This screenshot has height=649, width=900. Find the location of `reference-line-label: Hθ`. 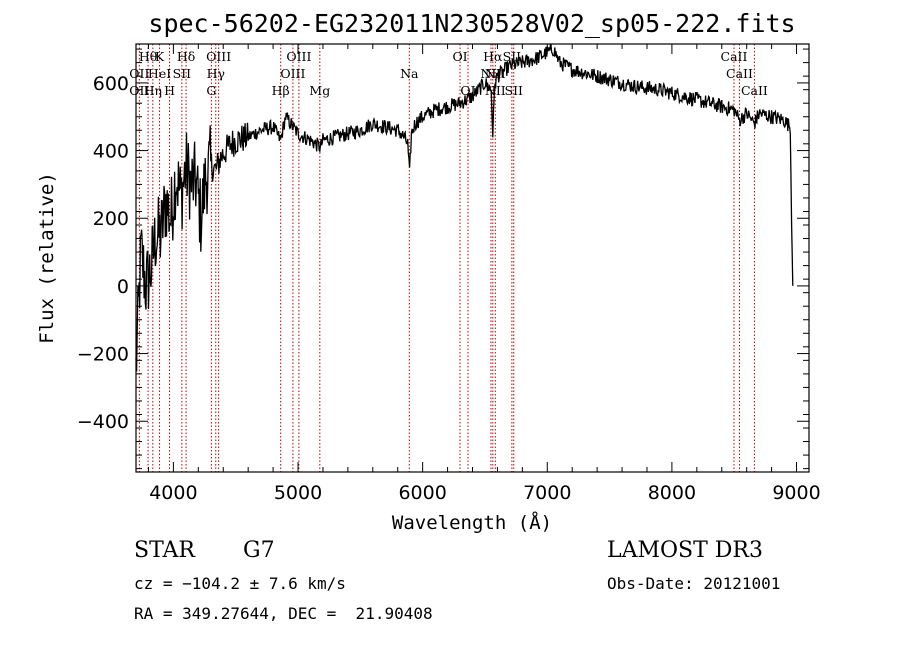

reference-line-label: Hθ is located at coordinates (148, 56).